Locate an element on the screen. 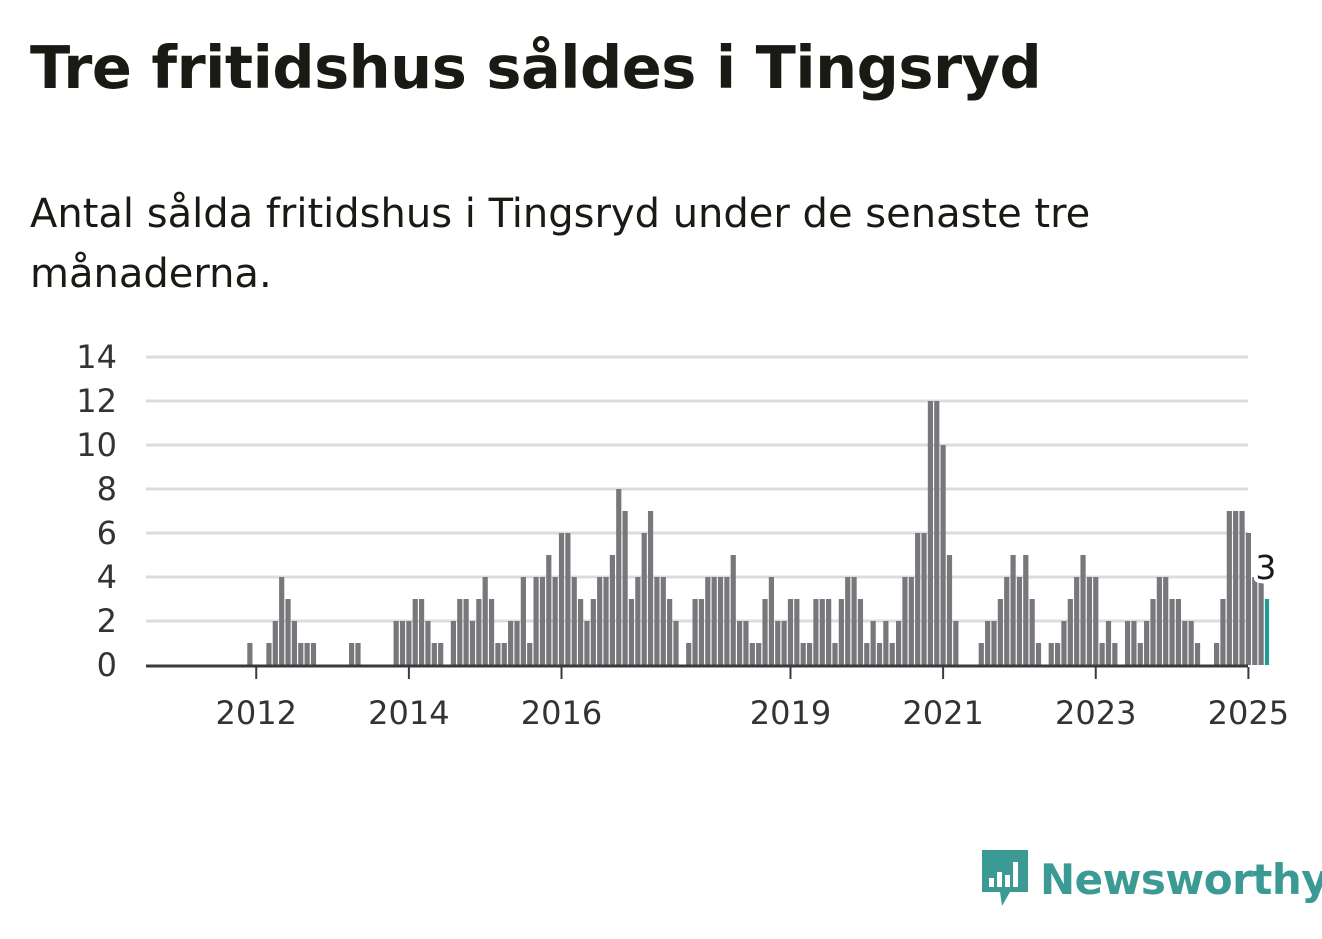 The image size is (1322, 939). data-labels: 33 is located at coordinates (1265, 567).